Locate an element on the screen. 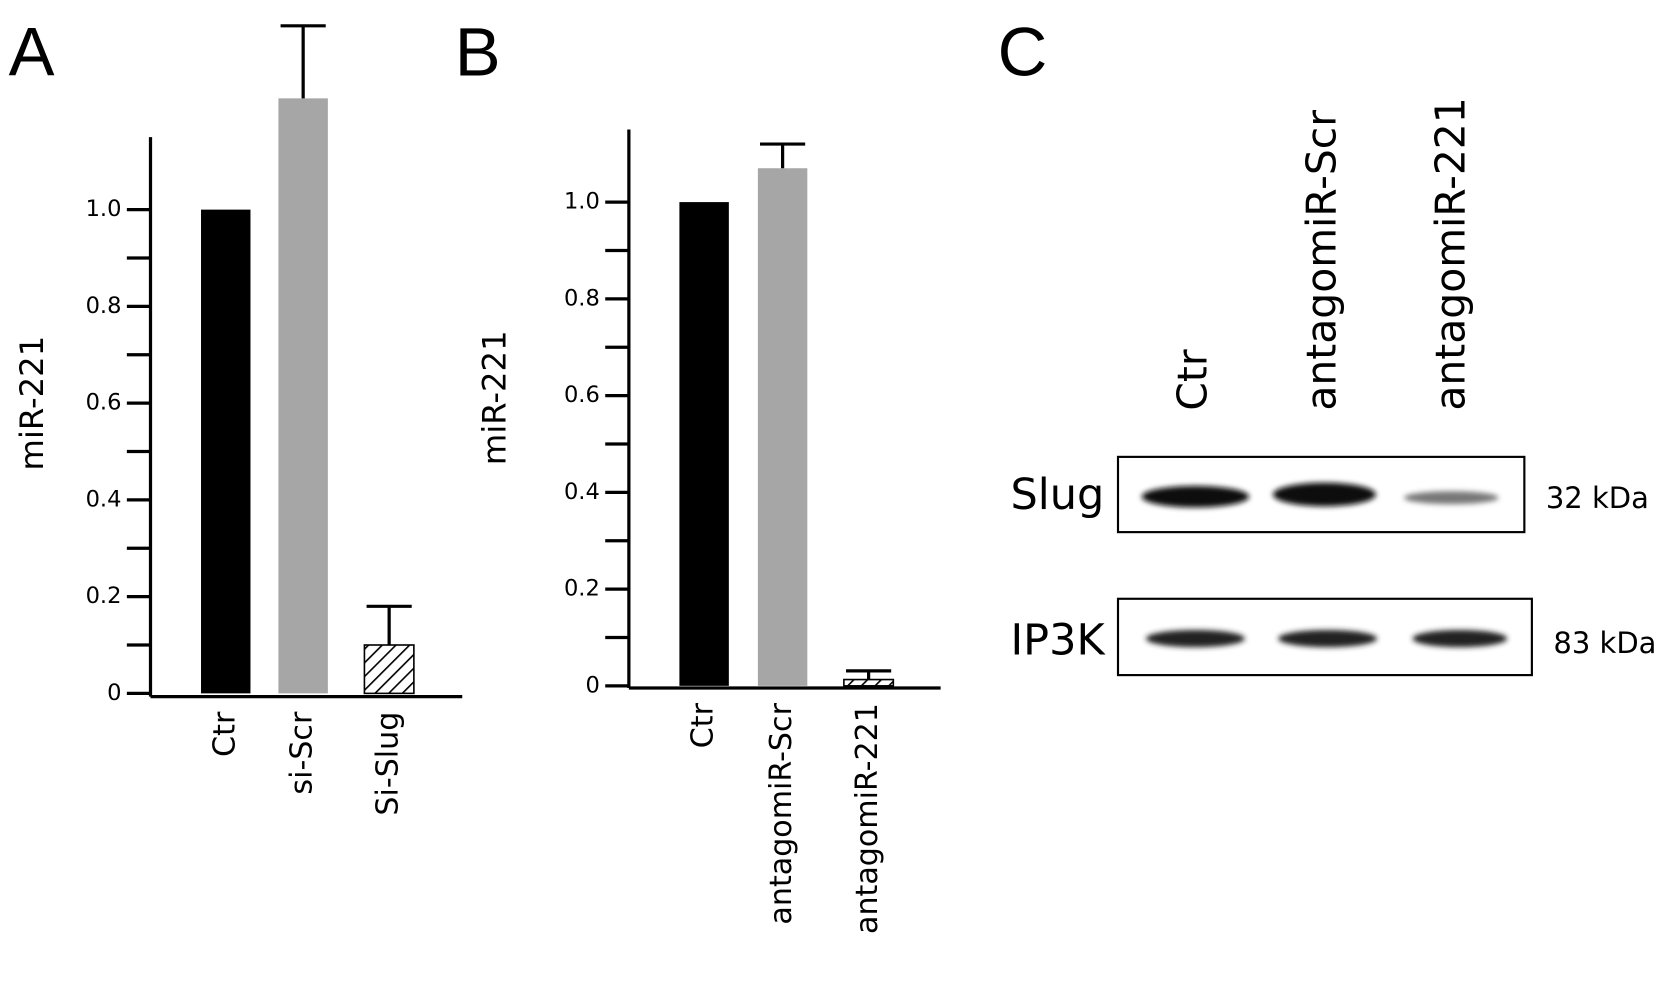 The width and height of the screenshot is (1677, 989). x-tick-label: antagomiR-221 is located at coordinates (867, 818).